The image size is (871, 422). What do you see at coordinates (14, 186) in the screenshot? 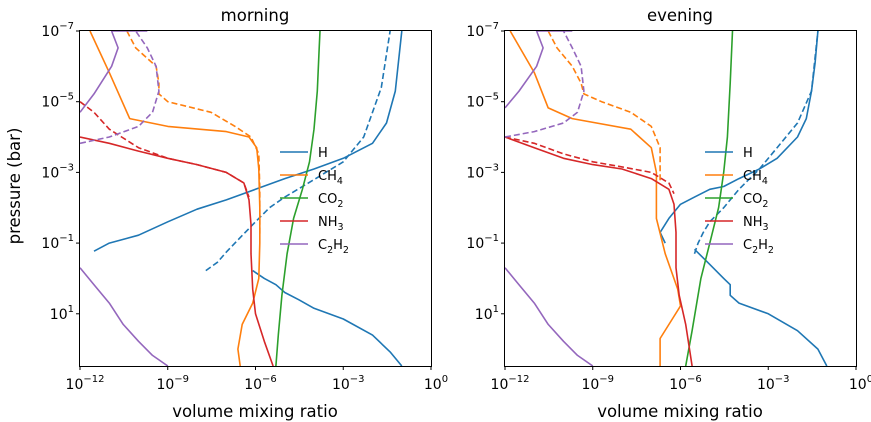
I see `y-axis-title: pressure (bar)` at bounding box center [14, 186].